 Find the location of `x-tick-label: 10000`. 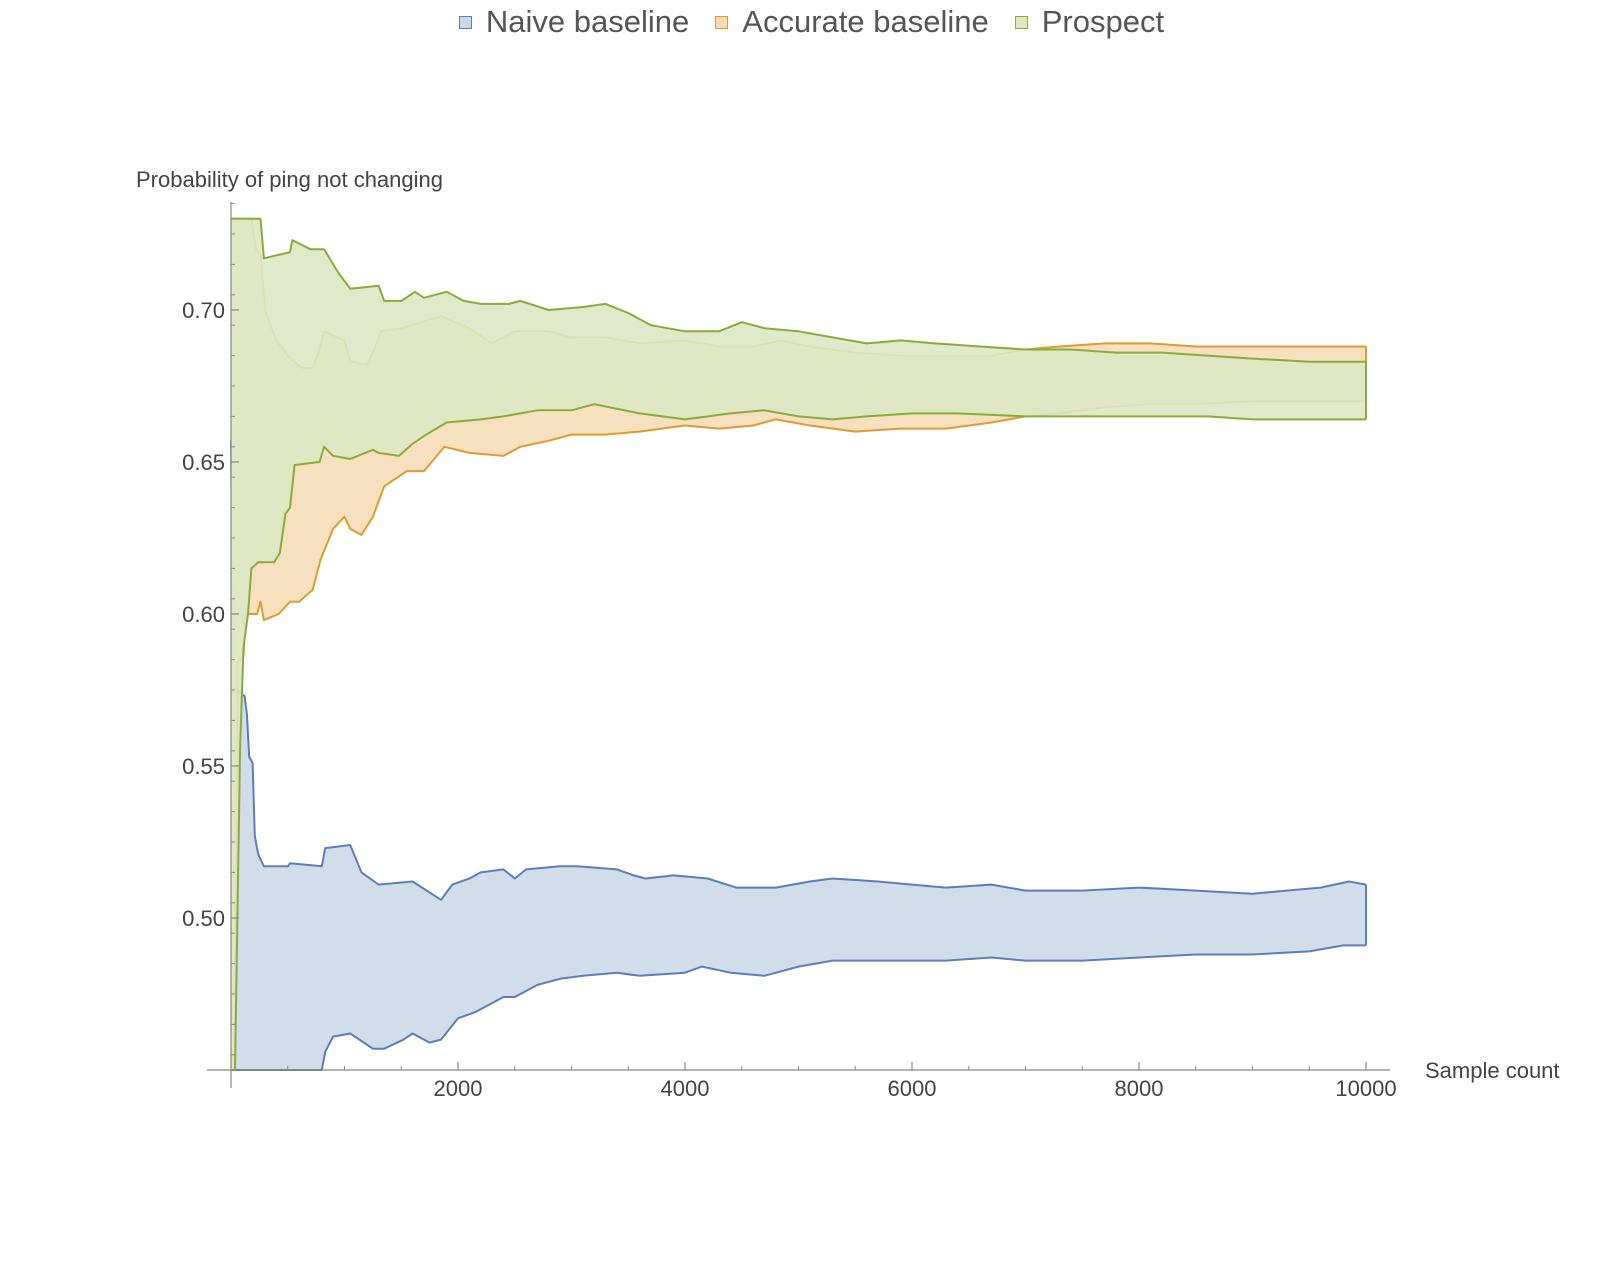

x-tick-label: 10000 is located at coordinates (1365, 1088).